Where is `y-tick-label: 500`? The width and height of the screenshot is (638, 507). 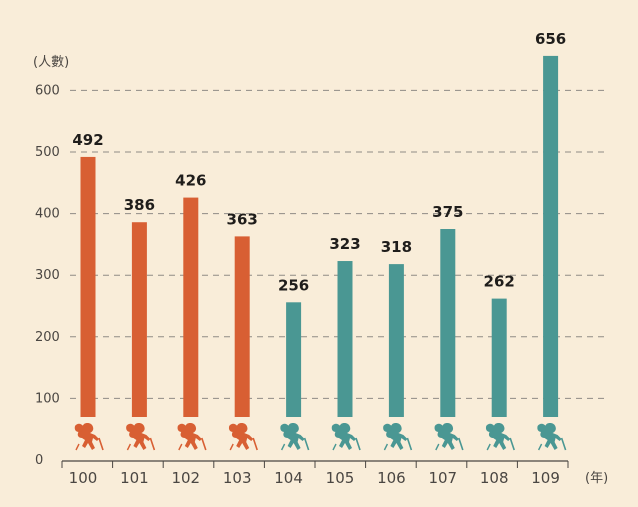 y-tick-label: 500 is located at coordinates (47, 152).